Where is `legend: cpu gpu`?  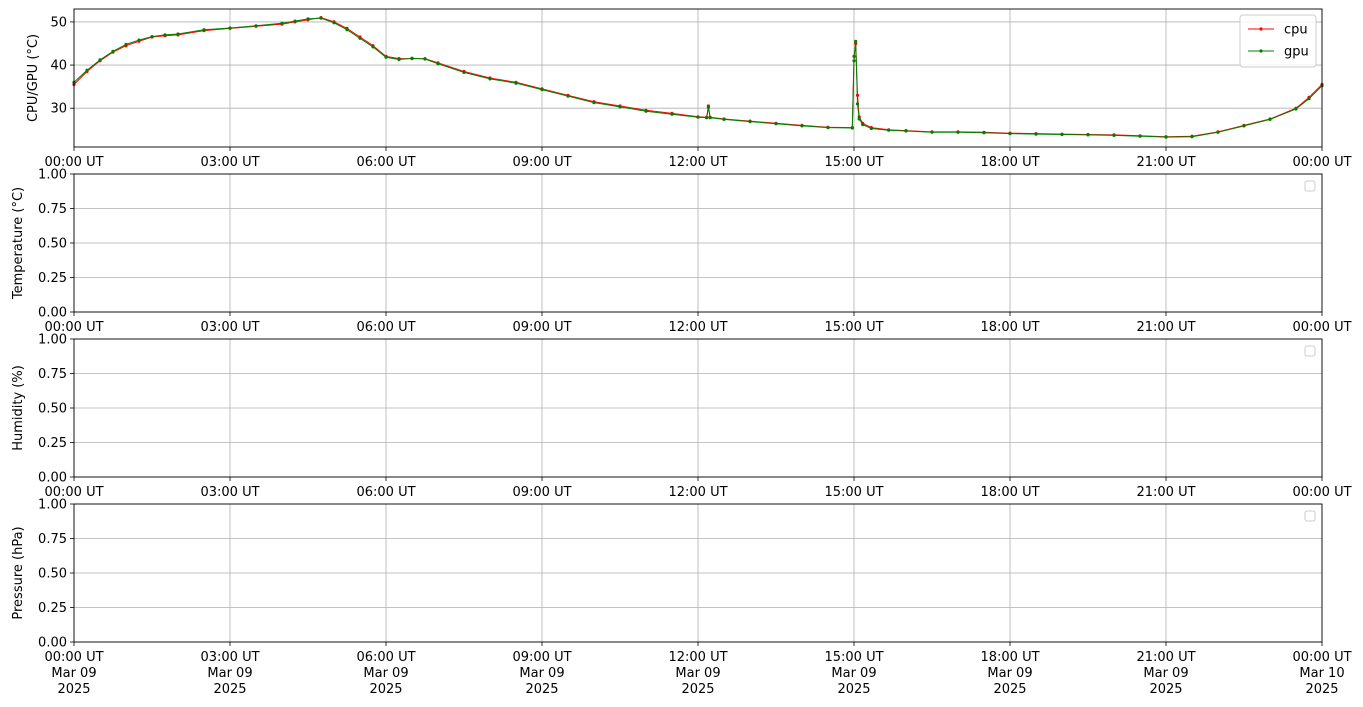 legend: cpu gpu is located at coordinates (1278, 41).